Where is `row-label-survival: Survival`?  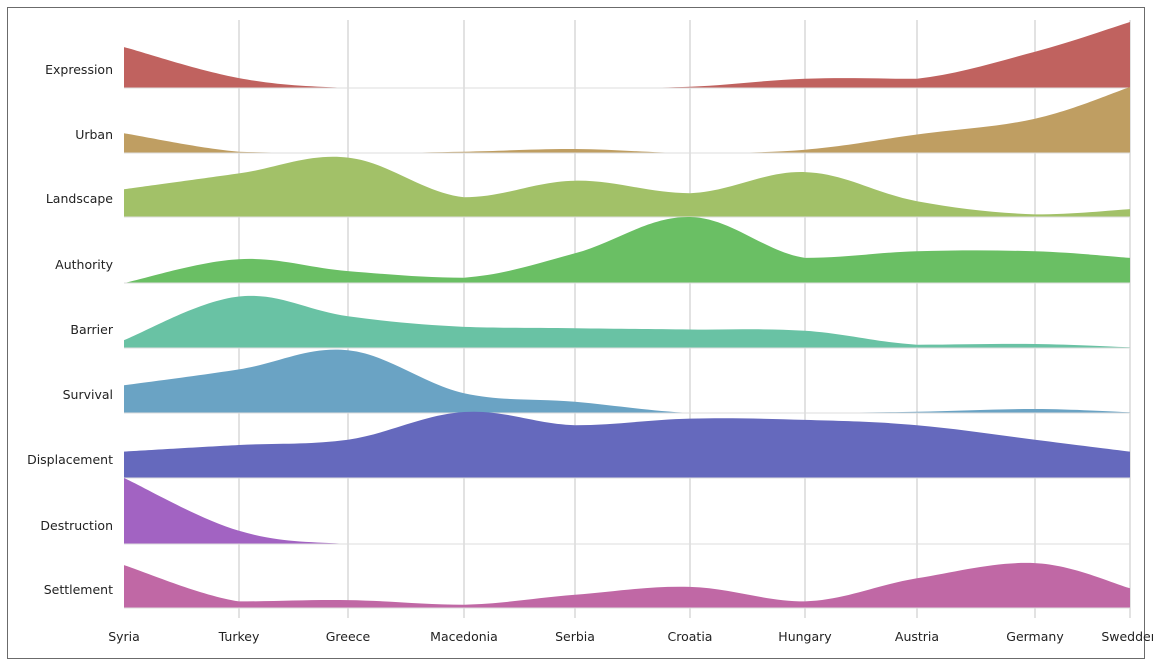 row-label-survival: Survival is located at coordinates (88, 394).